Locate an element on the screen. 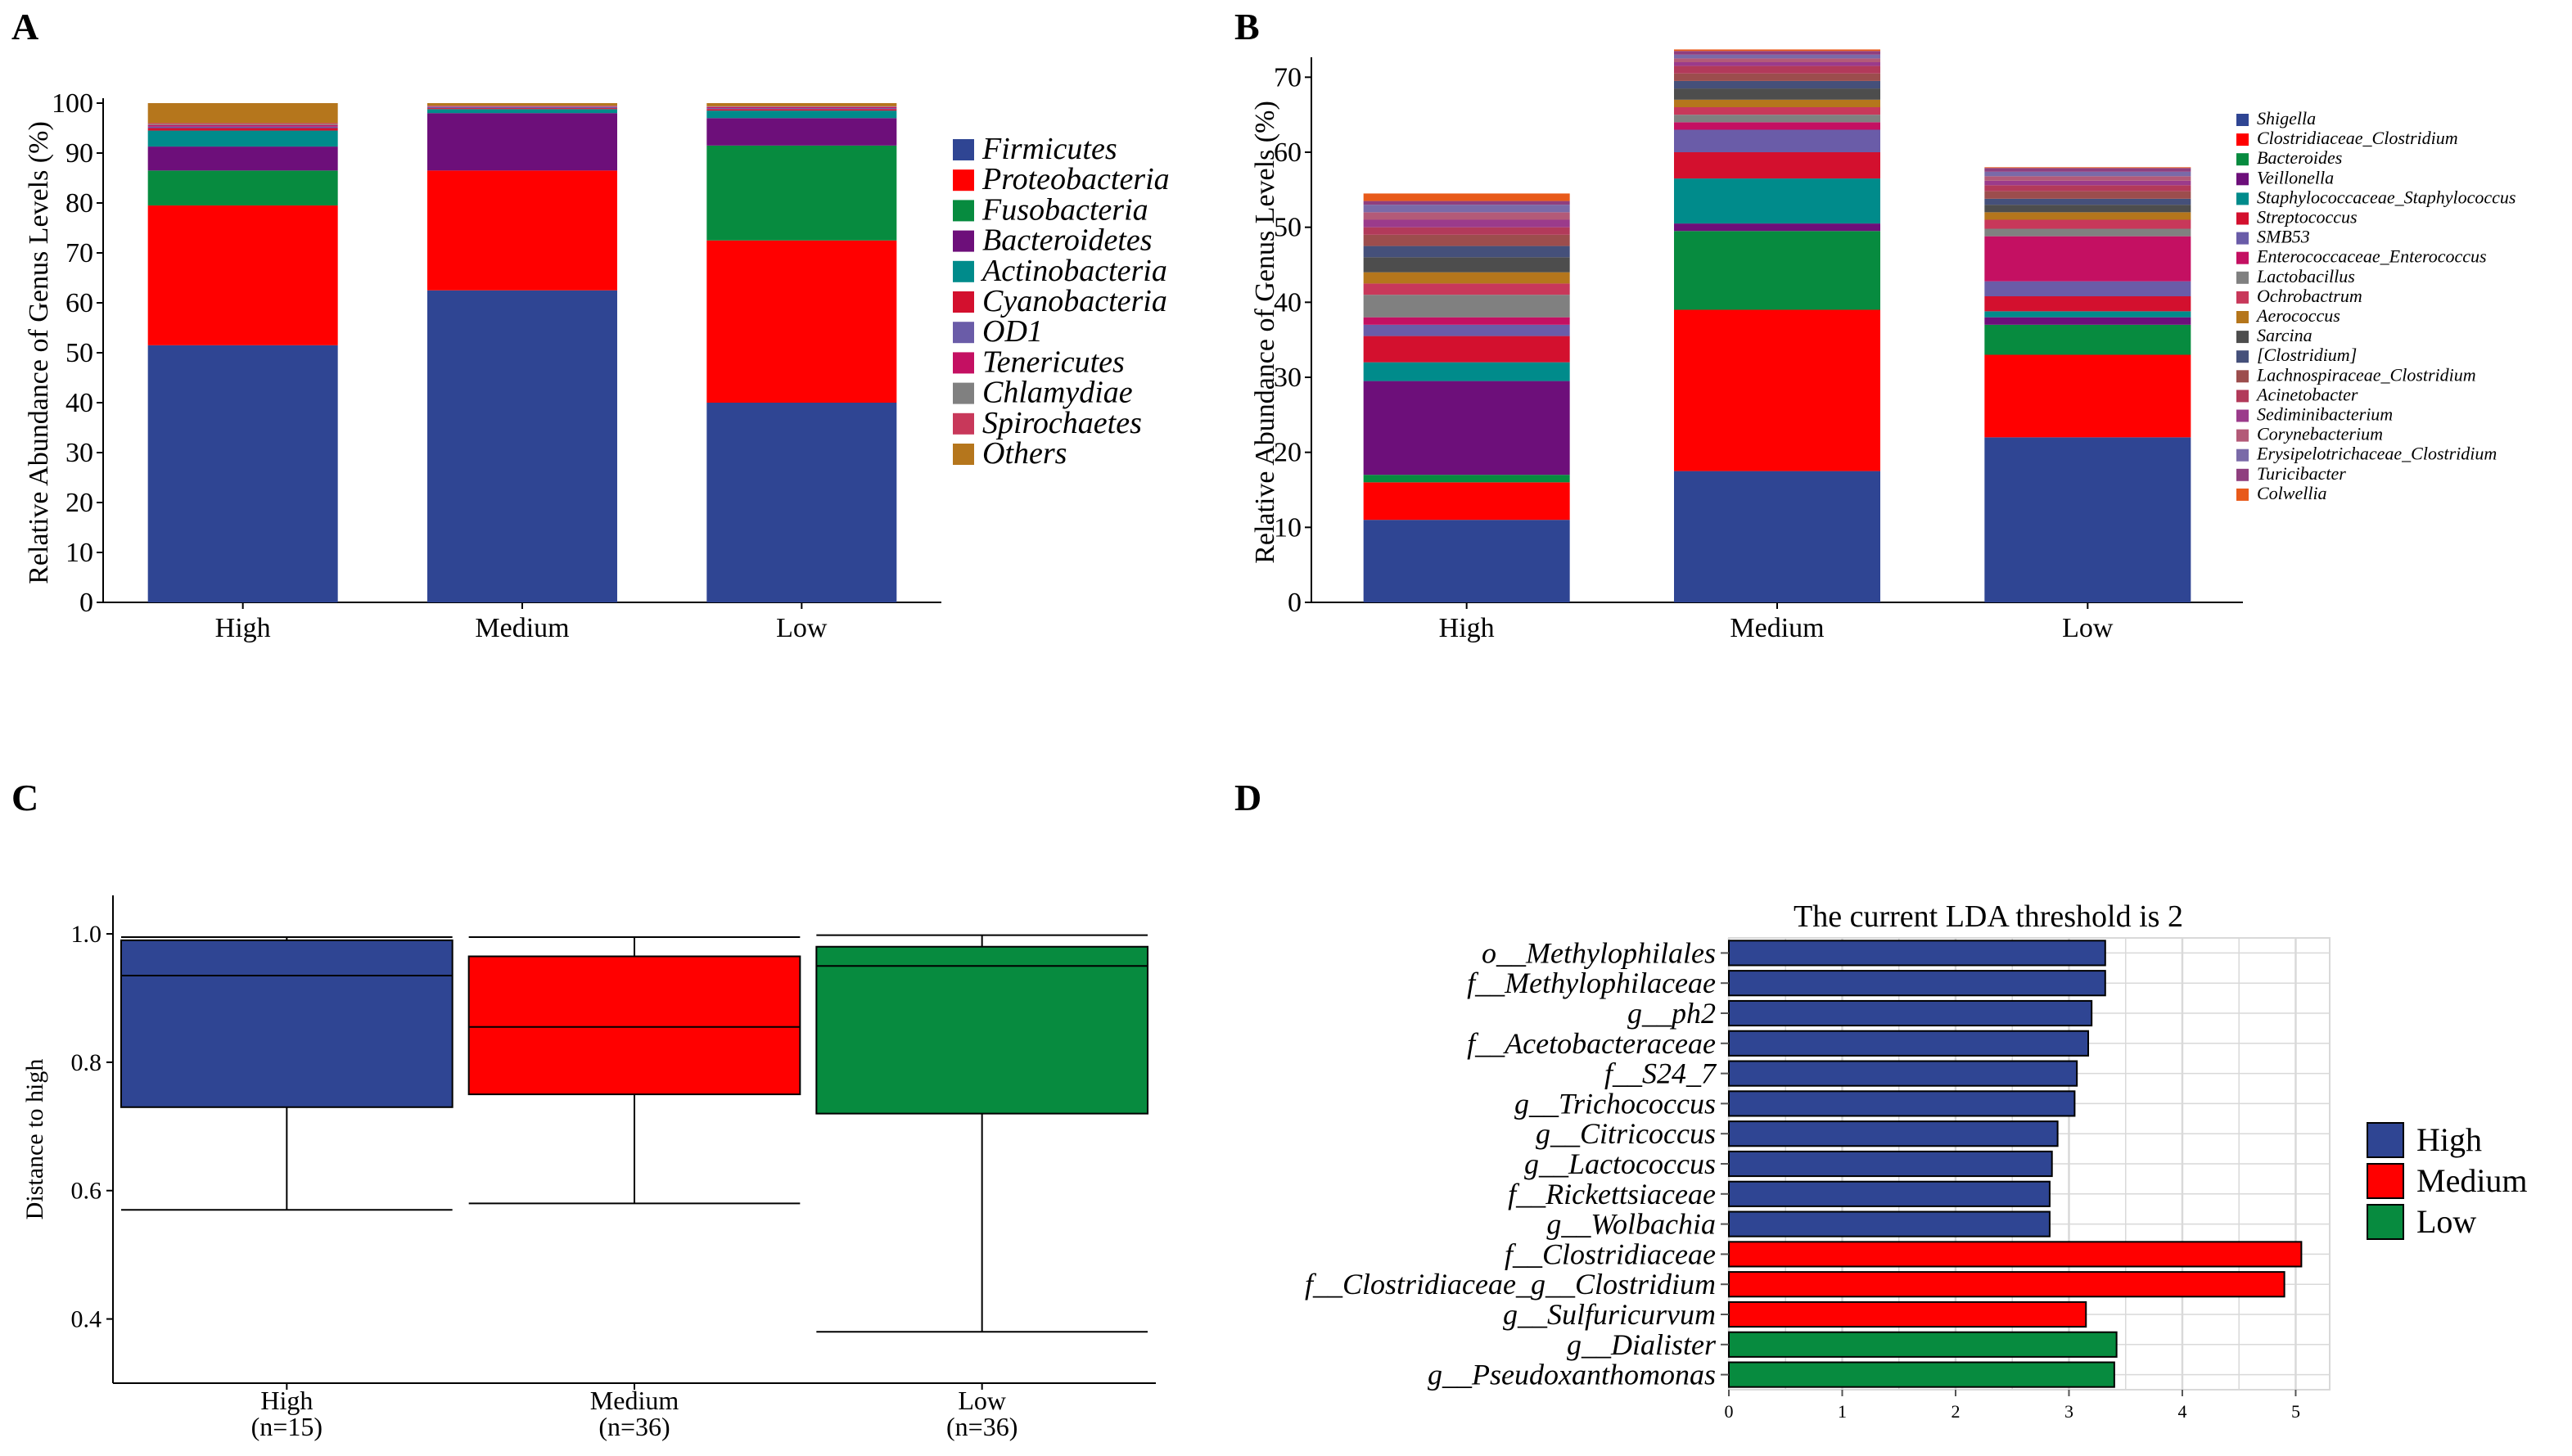 The height and width of the screenshot is (1456, 2572). legend-label-sediminibacterium: Sediminibacterium is located at coordinates (2325, 415).